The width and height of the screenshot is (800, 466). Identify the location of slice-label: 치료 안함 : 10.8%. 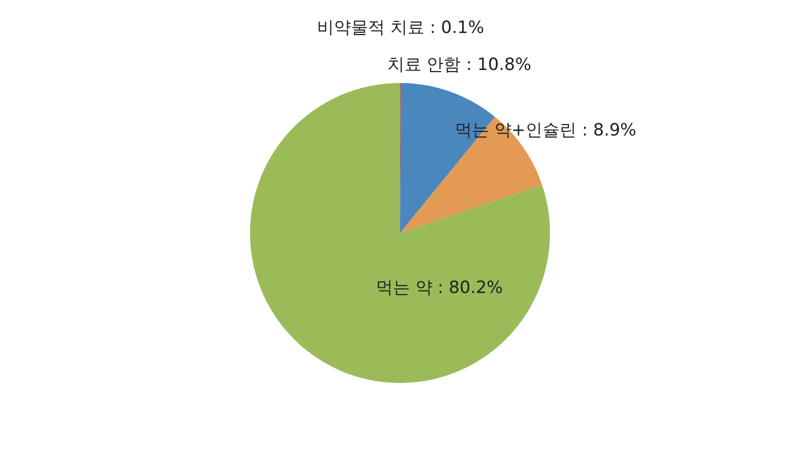
(459, 65).